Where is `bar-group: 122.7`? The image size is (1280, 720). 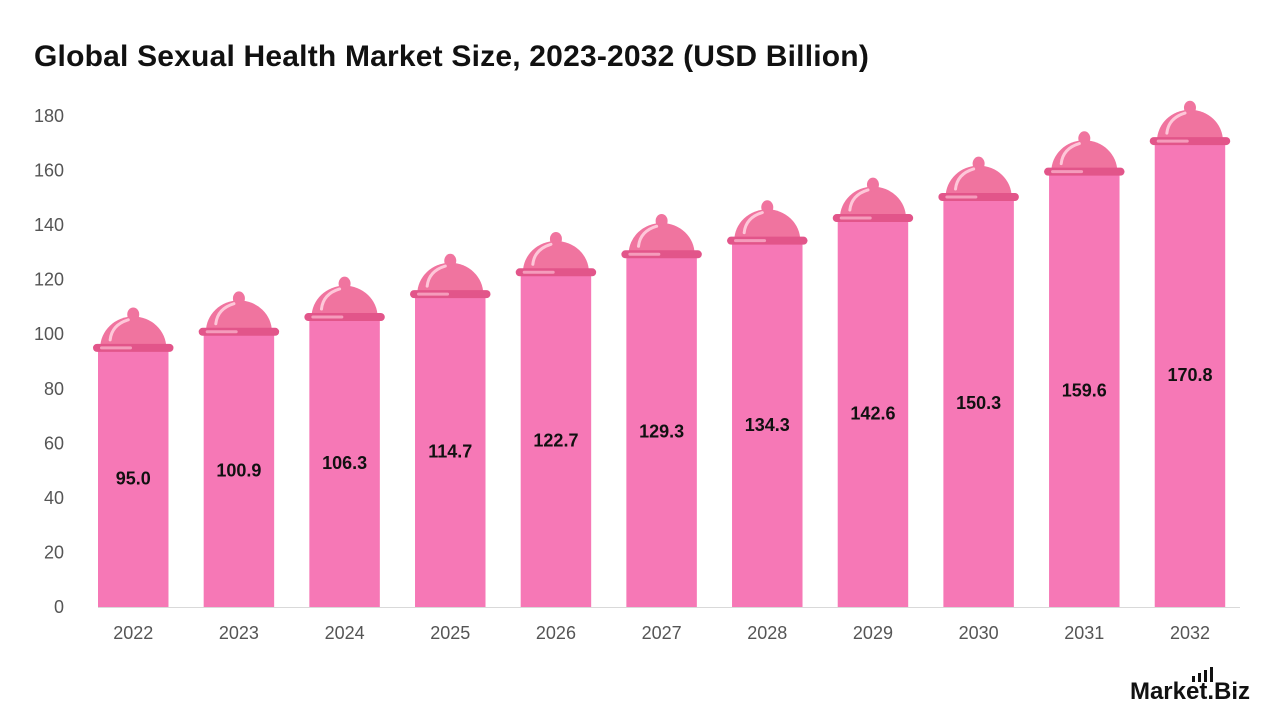 bar-group: 122.7 is located at coordinates (556, 419).